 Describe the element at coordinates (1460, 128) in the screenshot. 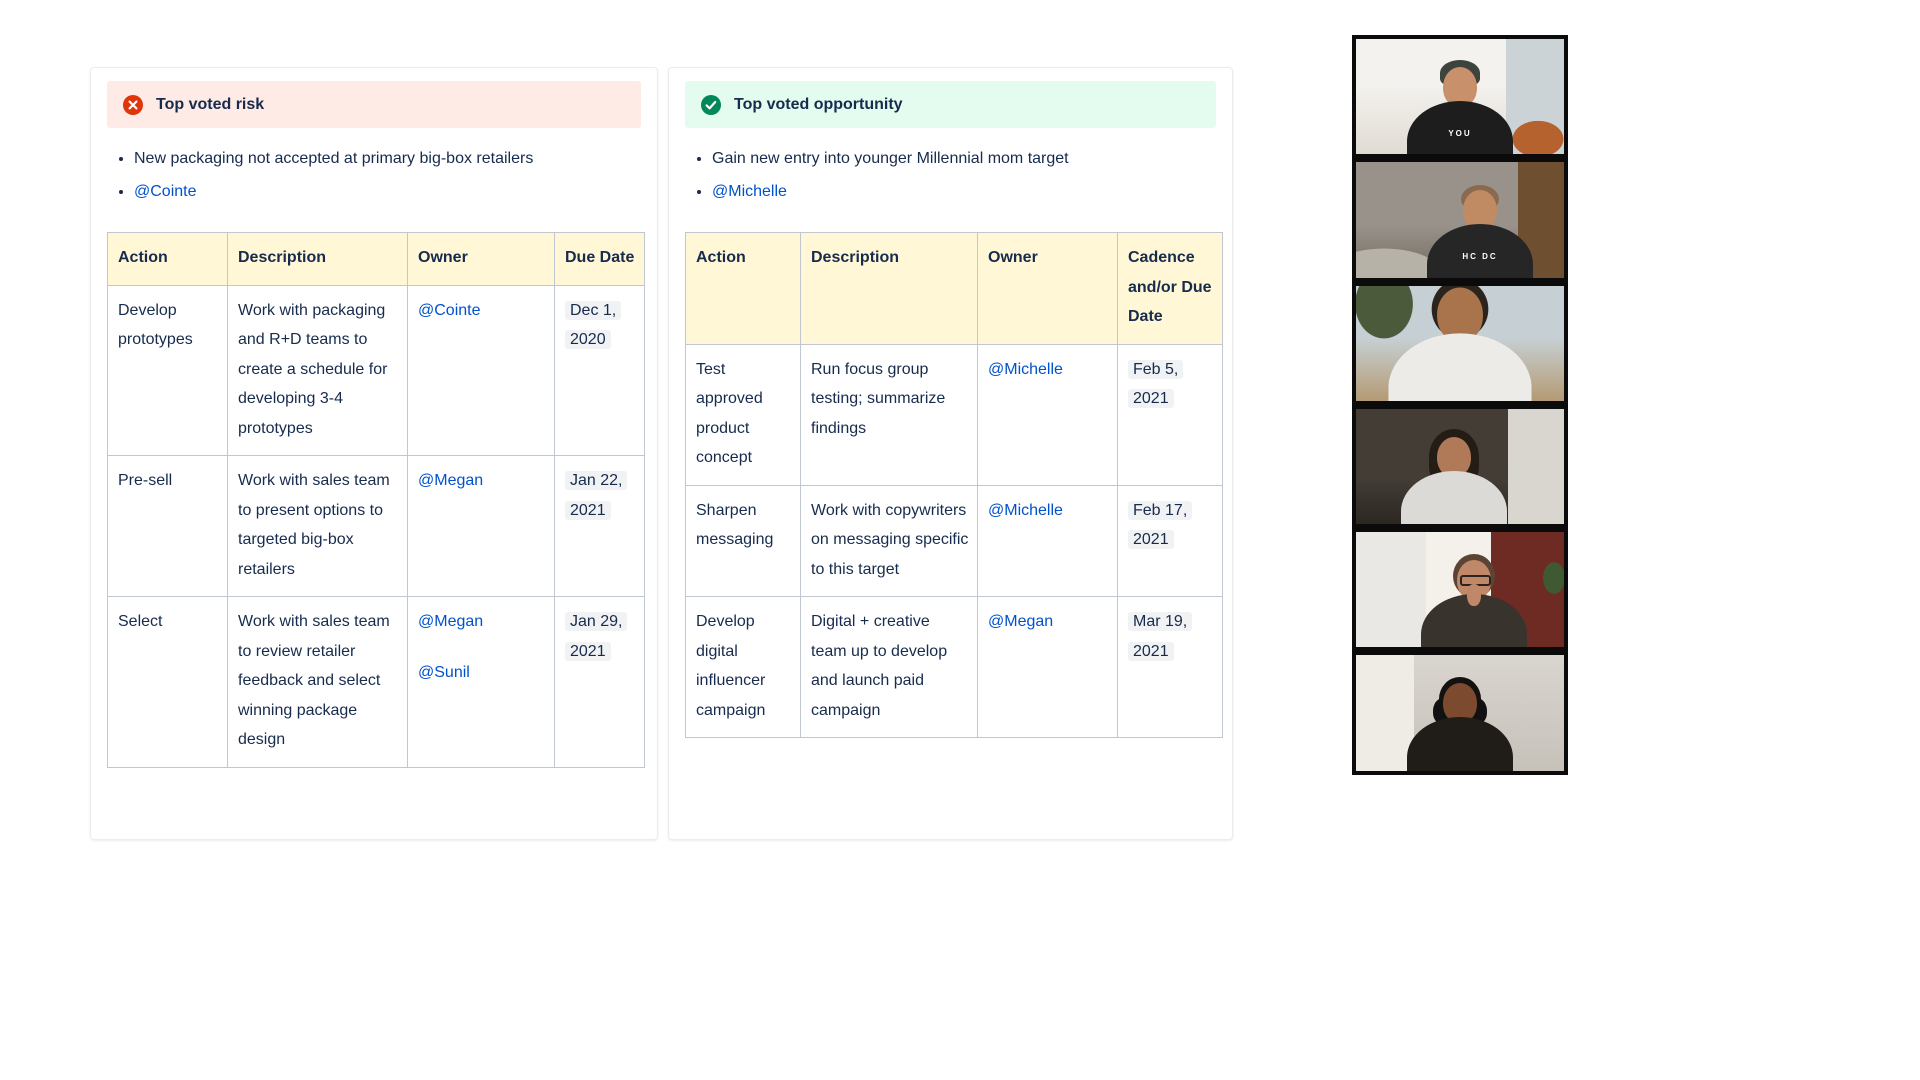

I see `participant-torso: YOU` at that location.